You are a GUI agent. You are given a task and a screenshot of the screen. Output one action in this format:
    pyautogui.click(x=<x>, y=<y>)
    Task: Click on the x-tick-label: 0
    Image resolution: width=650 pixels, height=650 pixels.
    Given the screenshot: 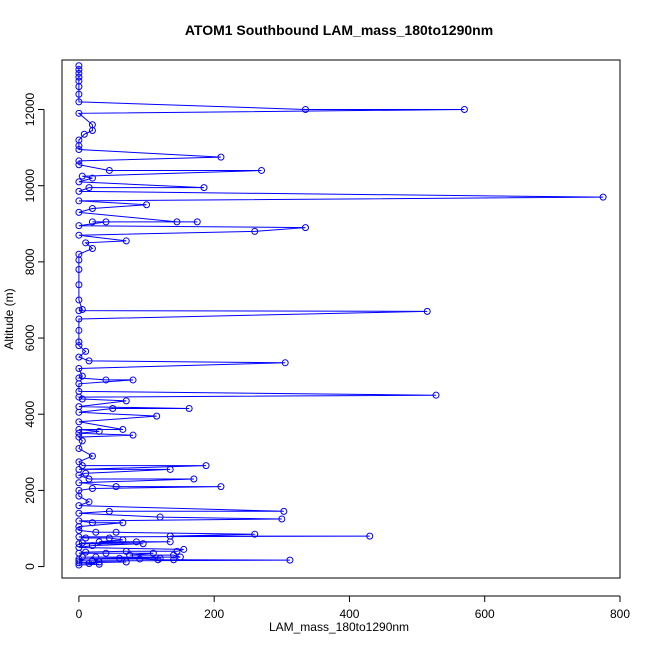 What is the action you would take?
    pyautogui.click(x=79, y=614)
    